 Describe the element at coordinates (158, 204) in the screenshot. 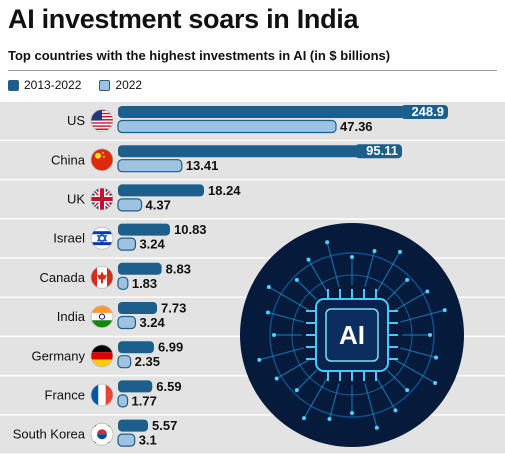

I see `value-label-2022: 4.37` at that location.